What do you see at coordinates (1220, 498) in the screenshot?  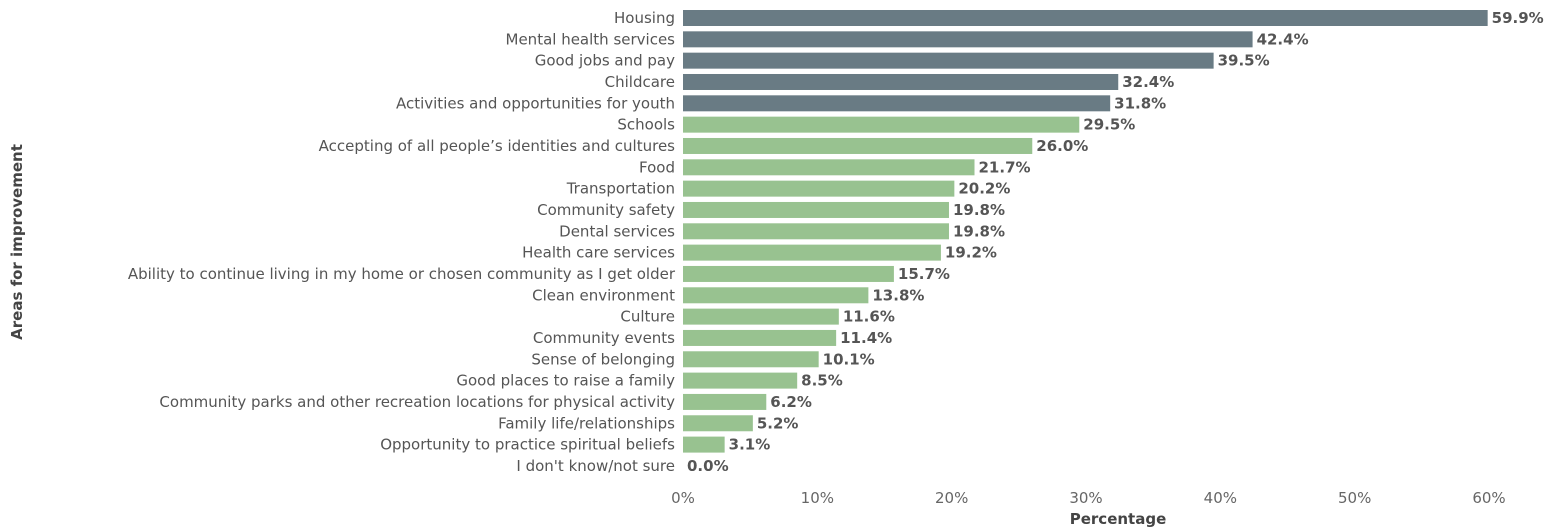 I see `x-tick-label: 40%` at bounding box center [1220, 498].